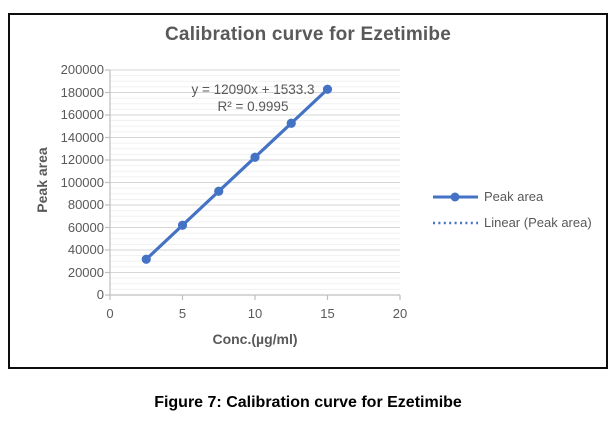 This screenshot has height=440, width=616. I want to click on x-tick-label: 10, so click(255, 313).